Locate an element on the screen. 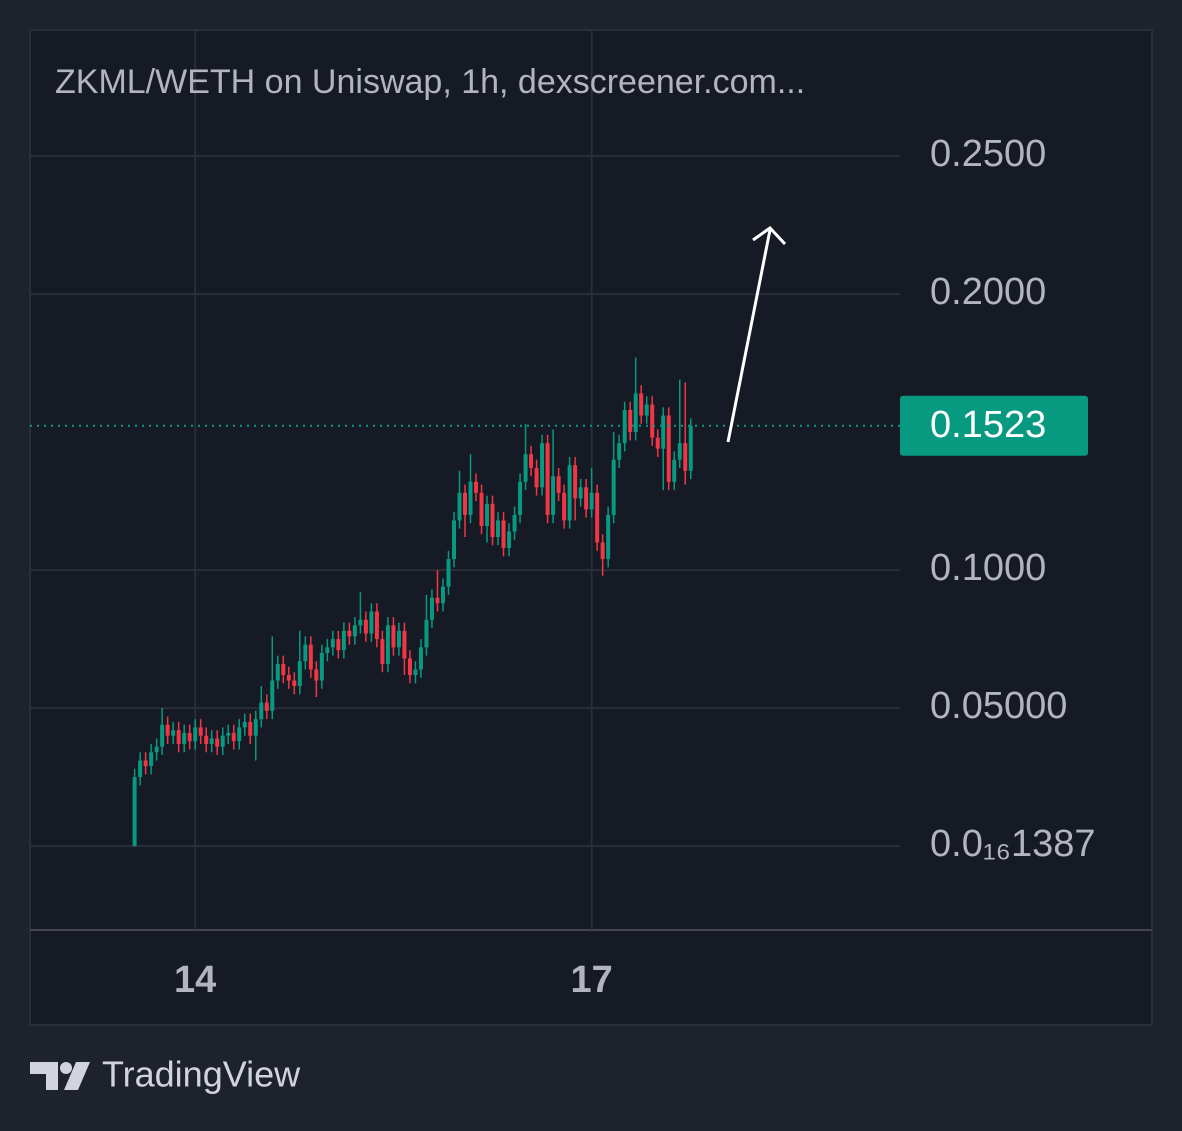  brand: TradingView is located at coordinates (165, 1074).